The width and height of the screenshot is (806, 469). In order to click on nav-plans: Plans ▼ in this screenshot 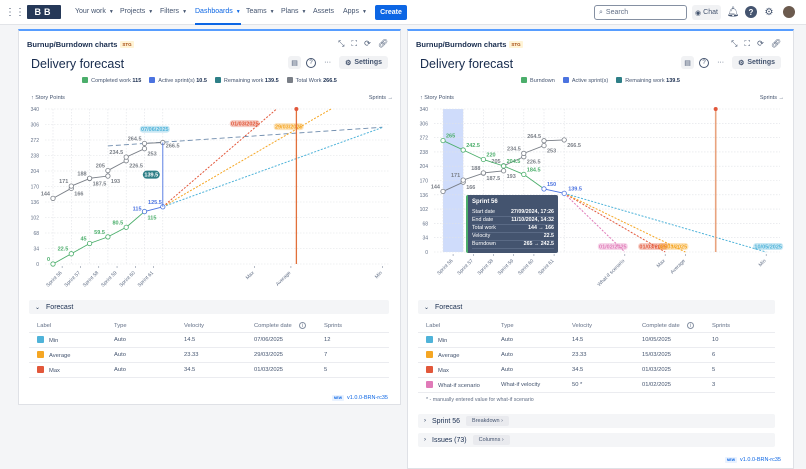, I will do `click(293, 11)`.